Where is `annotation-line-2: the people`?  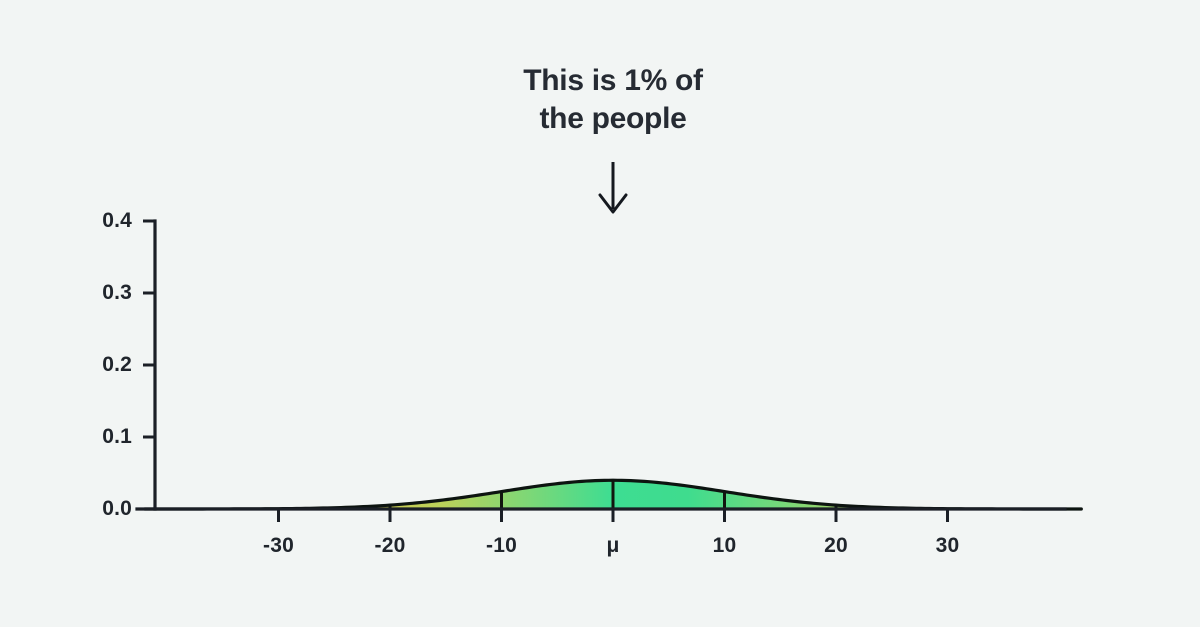
annotation-line-2: the people is located at coordinates (613, 119).